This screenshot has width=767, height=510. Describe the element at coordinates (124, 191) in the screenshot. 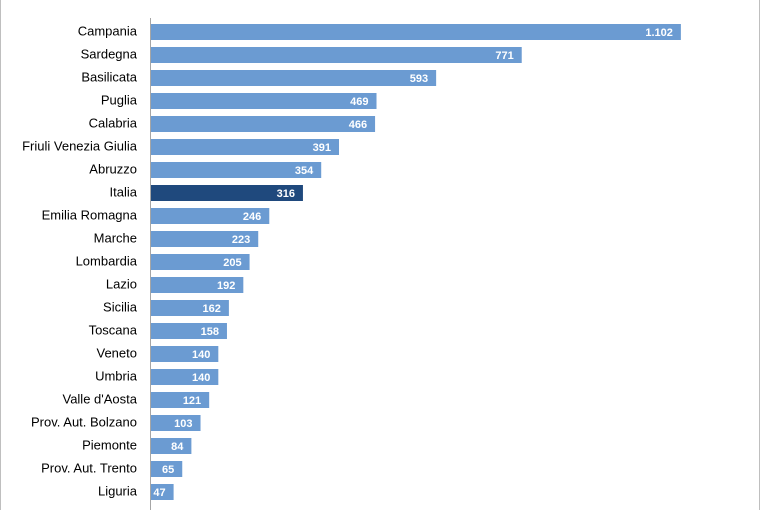

I see `category-label: Italia` at that location.